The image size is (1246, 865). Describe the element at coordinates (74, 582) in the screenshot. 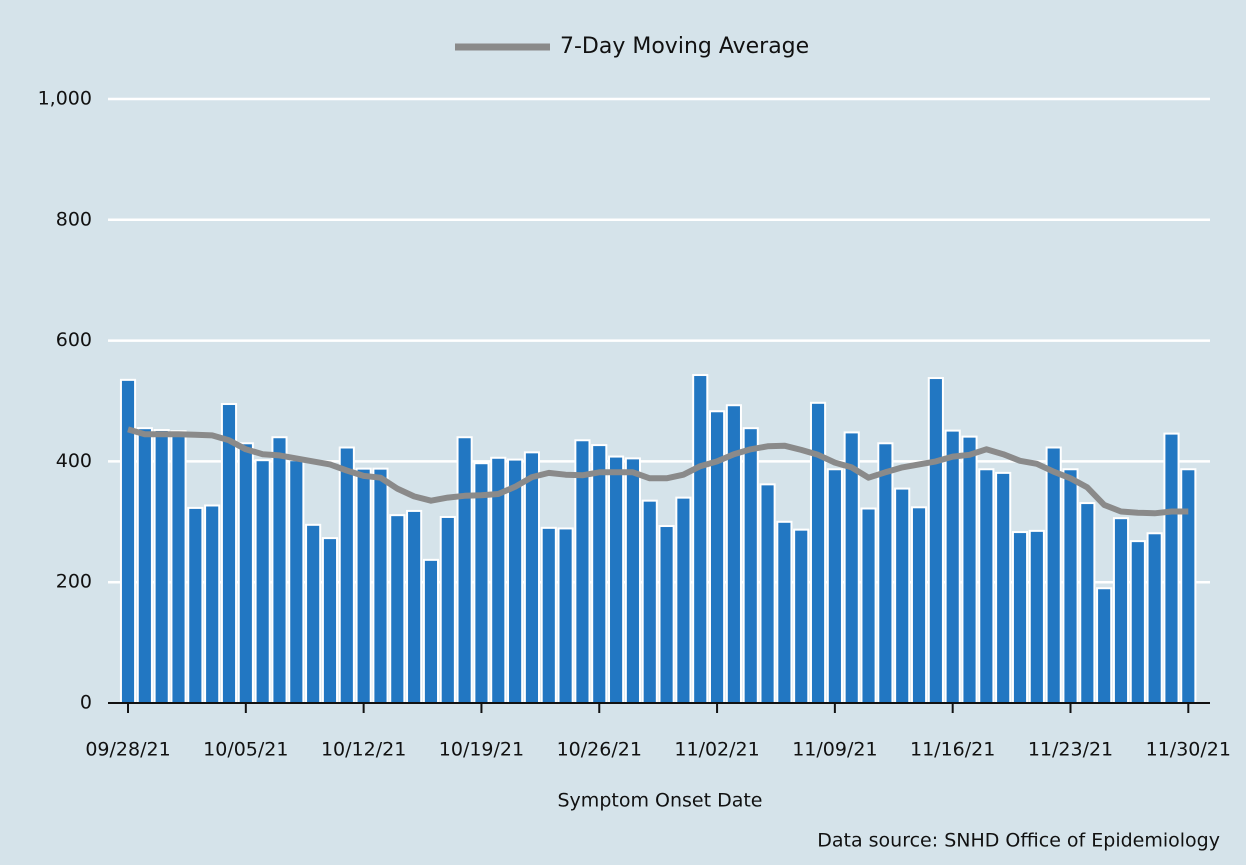

I see `y-tick-label: 200` at that location.